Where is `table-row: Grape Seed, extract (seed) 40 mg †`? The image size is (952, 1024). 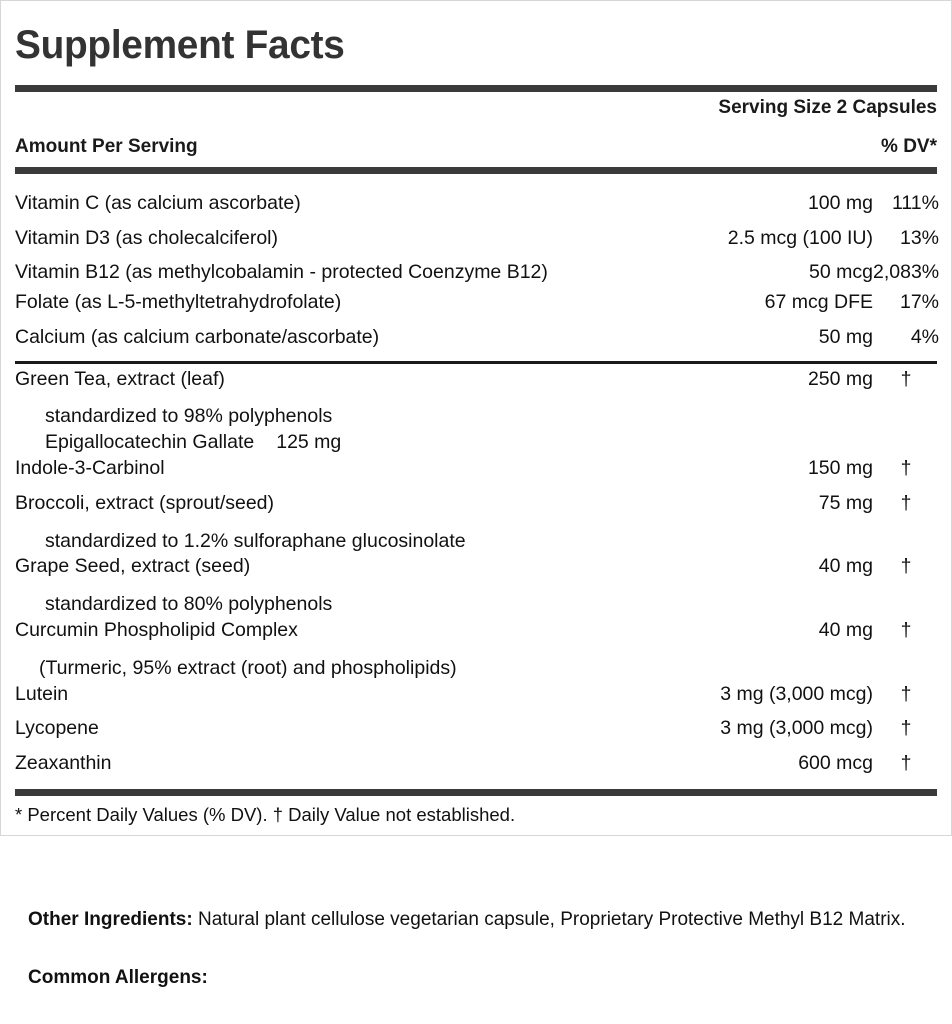
table-row: Grape Seed, extract (seed) 40 mg † is located at coordinates (483, 567).